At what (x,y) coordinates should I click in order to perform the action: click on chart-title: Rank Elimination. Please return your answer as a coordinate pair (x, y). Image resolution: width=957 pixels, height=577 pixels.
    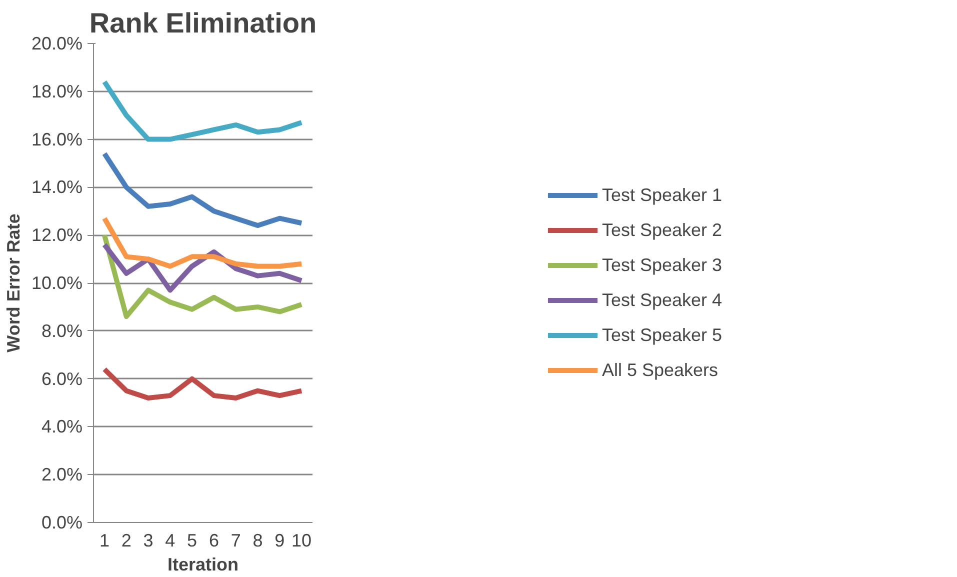
    Looking at the image, I should click on (203, 23).